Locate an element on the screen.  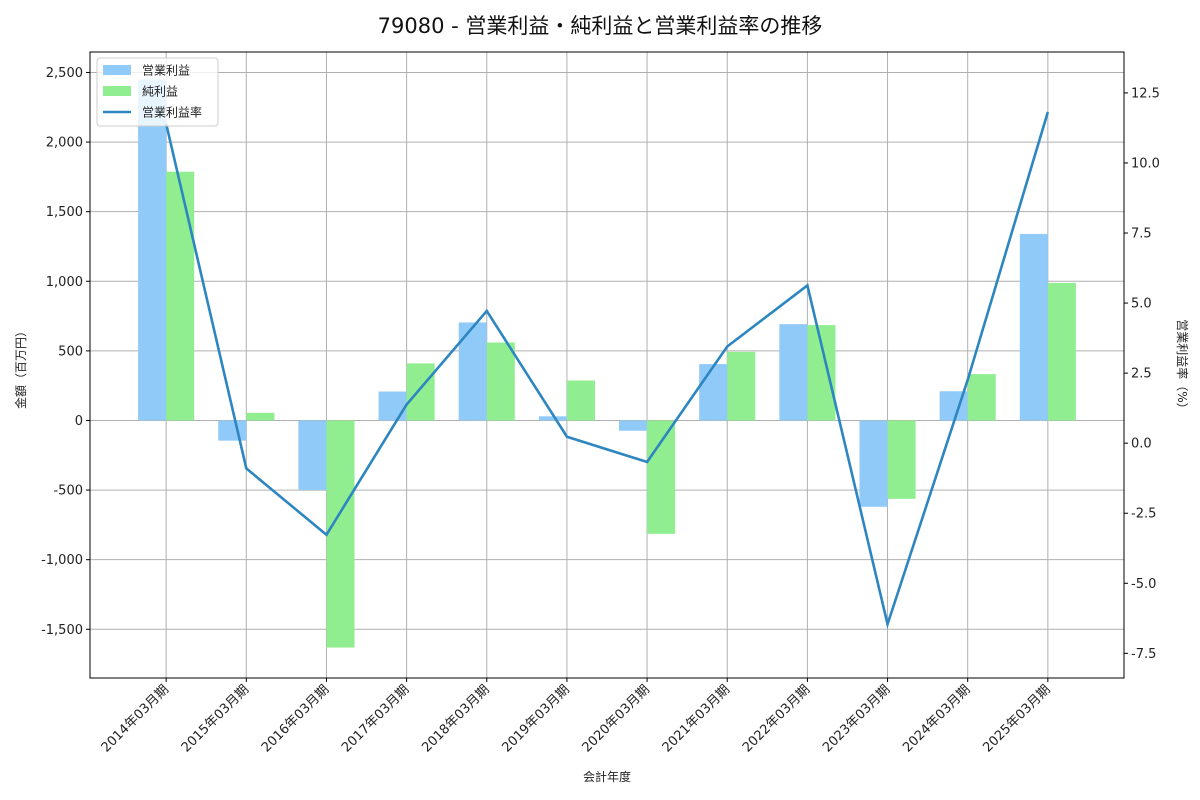
legend-label: 営業利益 is located at coordinates (166, 71).